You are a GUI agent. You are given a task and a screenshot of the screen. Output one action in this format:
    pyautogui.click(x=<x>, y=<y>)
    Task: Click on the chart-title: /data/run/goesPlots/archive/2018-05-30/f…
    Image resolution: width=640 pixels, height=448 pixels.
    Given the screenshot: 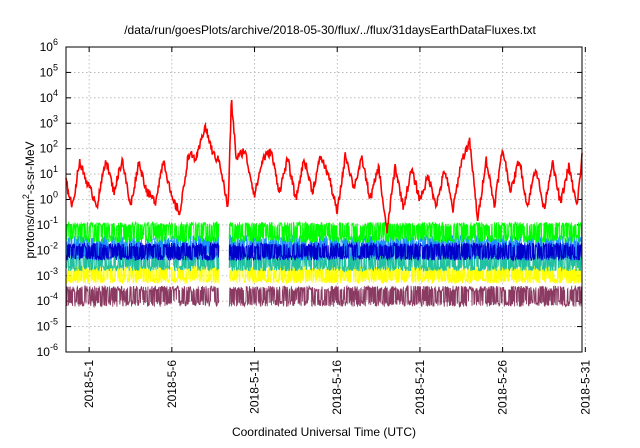 What is the action you would take?
    pyautogui.click(x=330, y=30)
    